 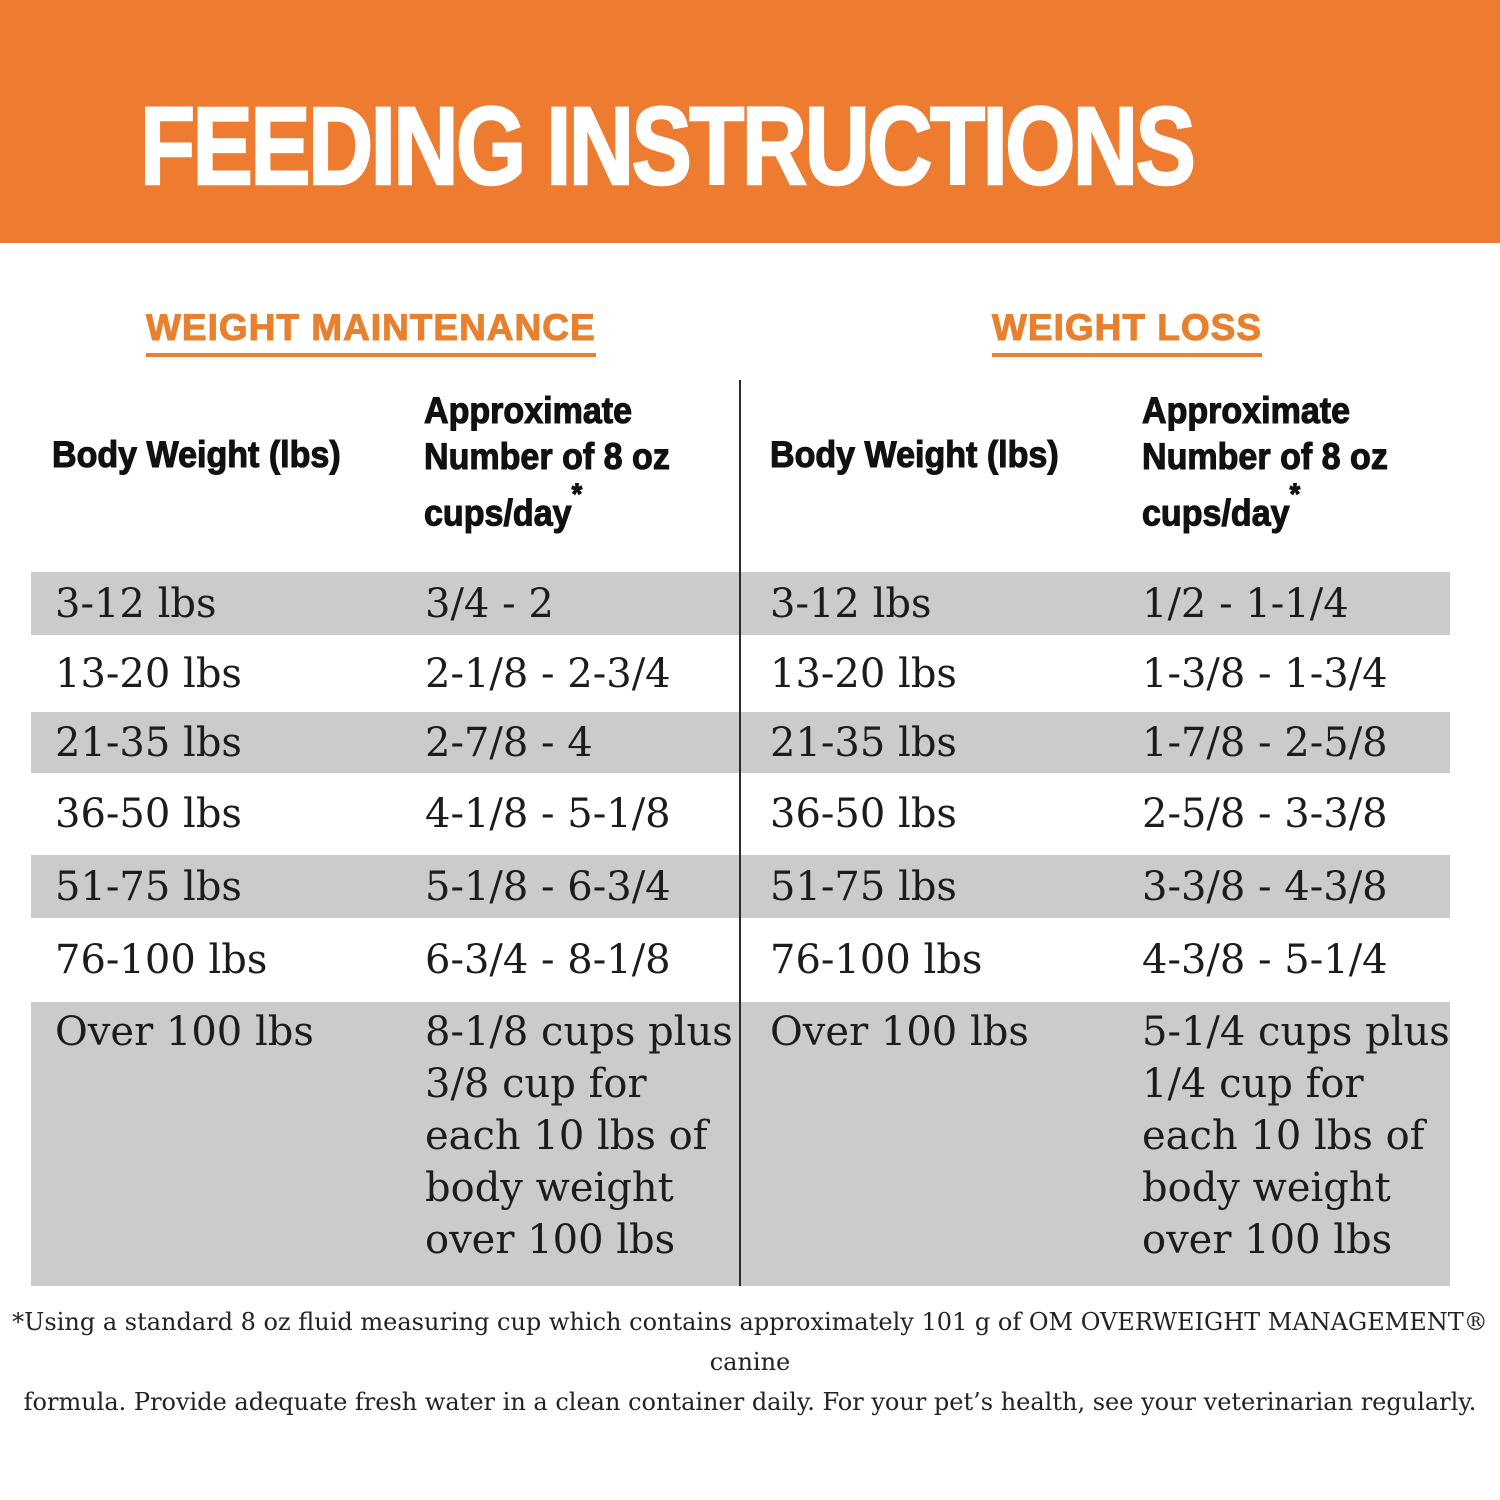 I want to click on table-divider-line, so click(x=740, y=833).